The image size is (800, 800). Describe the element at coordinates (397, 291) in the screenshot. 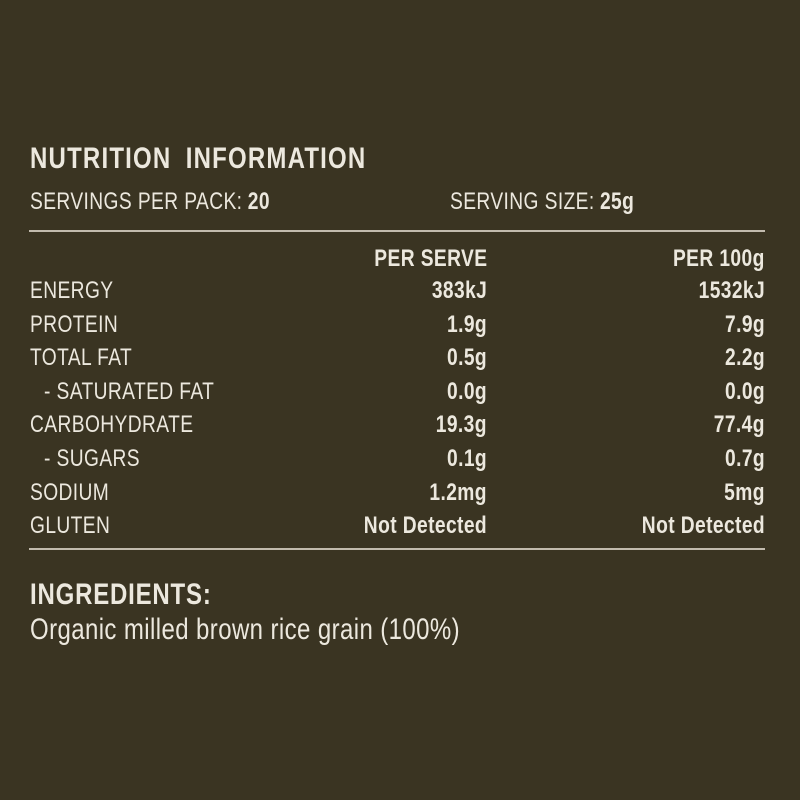

I see `table-row-energy: ENERGY 383kJ 1532kJ` at that location.